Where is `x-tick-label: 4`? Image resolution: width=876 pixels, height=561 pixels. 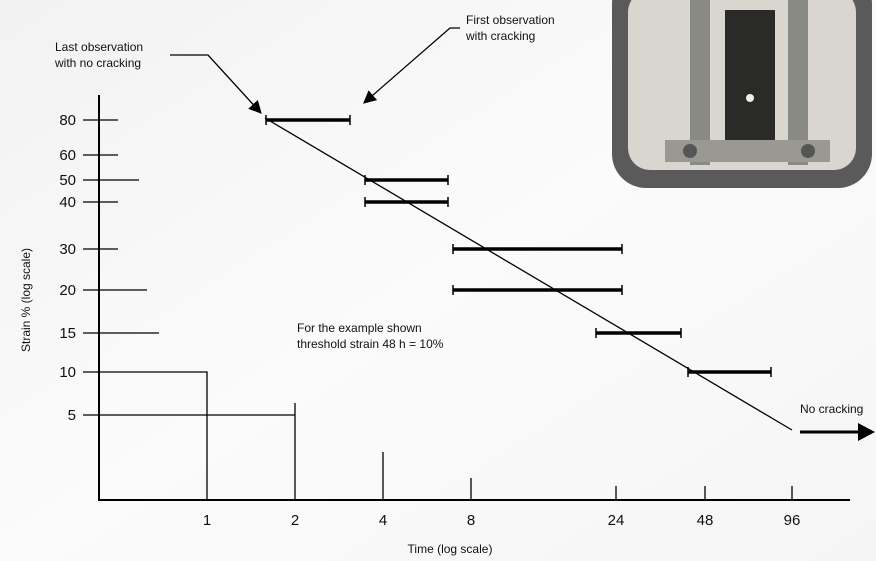 x-tick-label: 4 is located at coordinates (383, 520).